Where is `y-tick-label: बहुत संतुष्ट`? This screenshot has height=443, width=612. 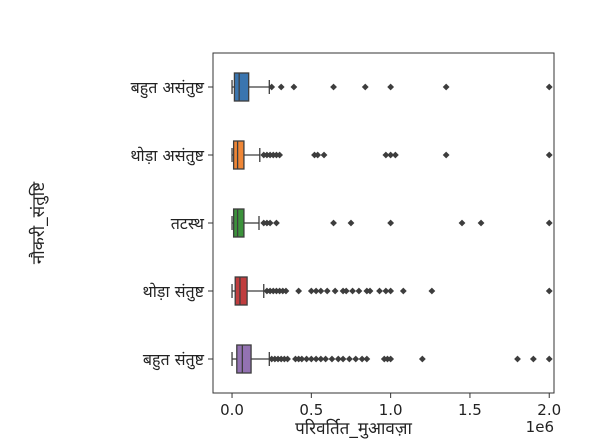 y-tick-label: बहुत संतुष्ट is located at coordinates (174, 360).